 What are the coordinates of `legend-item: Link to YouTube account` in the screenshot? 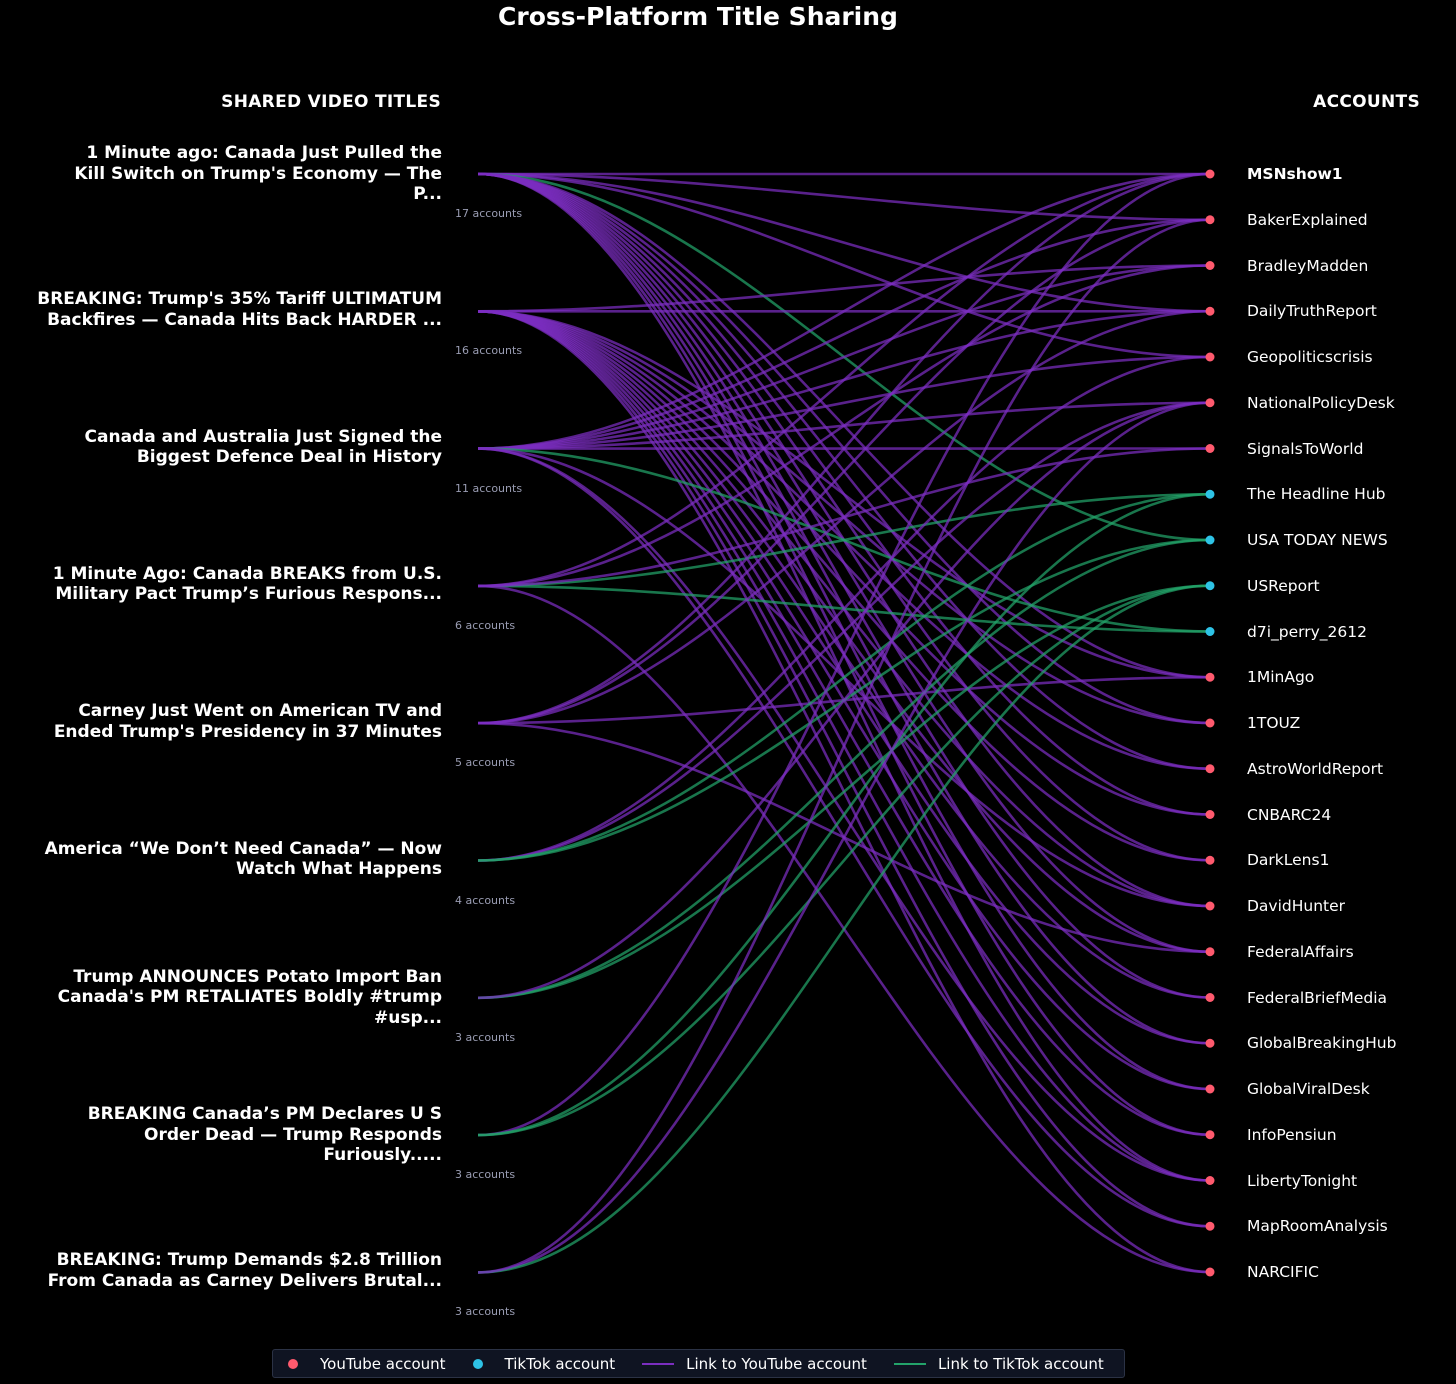 It's located at (754, 1364).